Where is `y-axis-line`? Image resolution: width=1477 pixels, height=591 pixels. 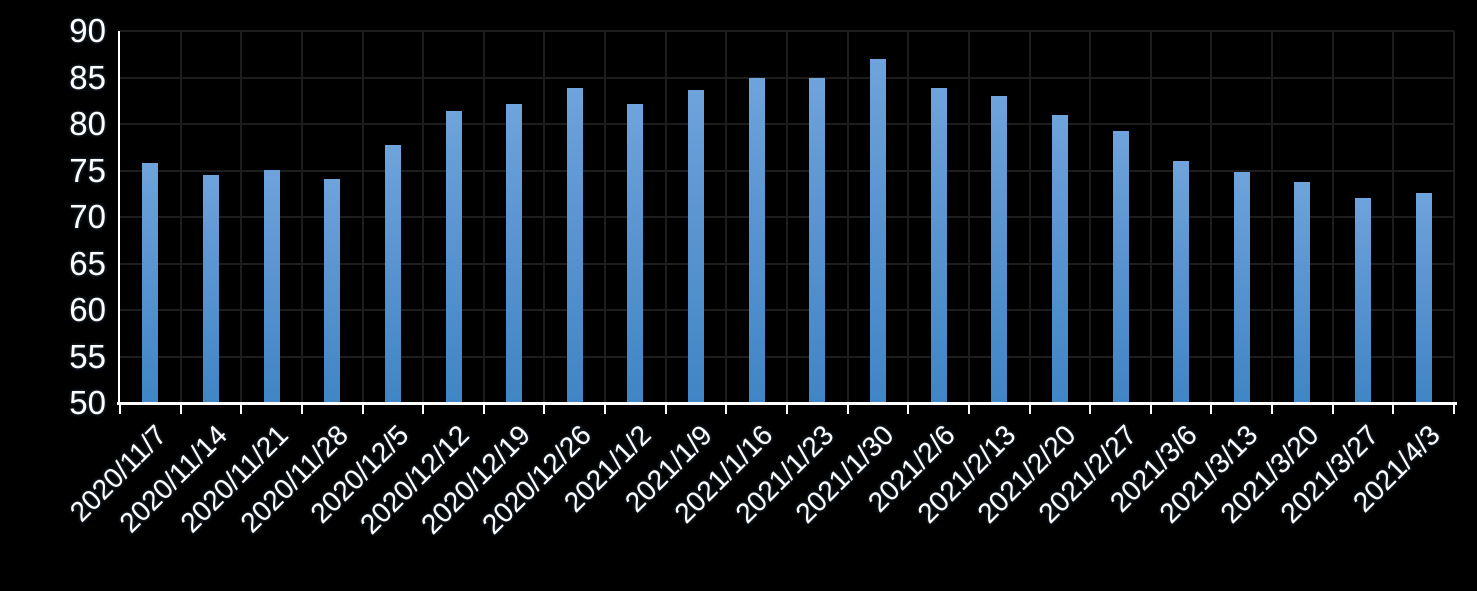
y-axis-line is located at coordinates (119, 218).